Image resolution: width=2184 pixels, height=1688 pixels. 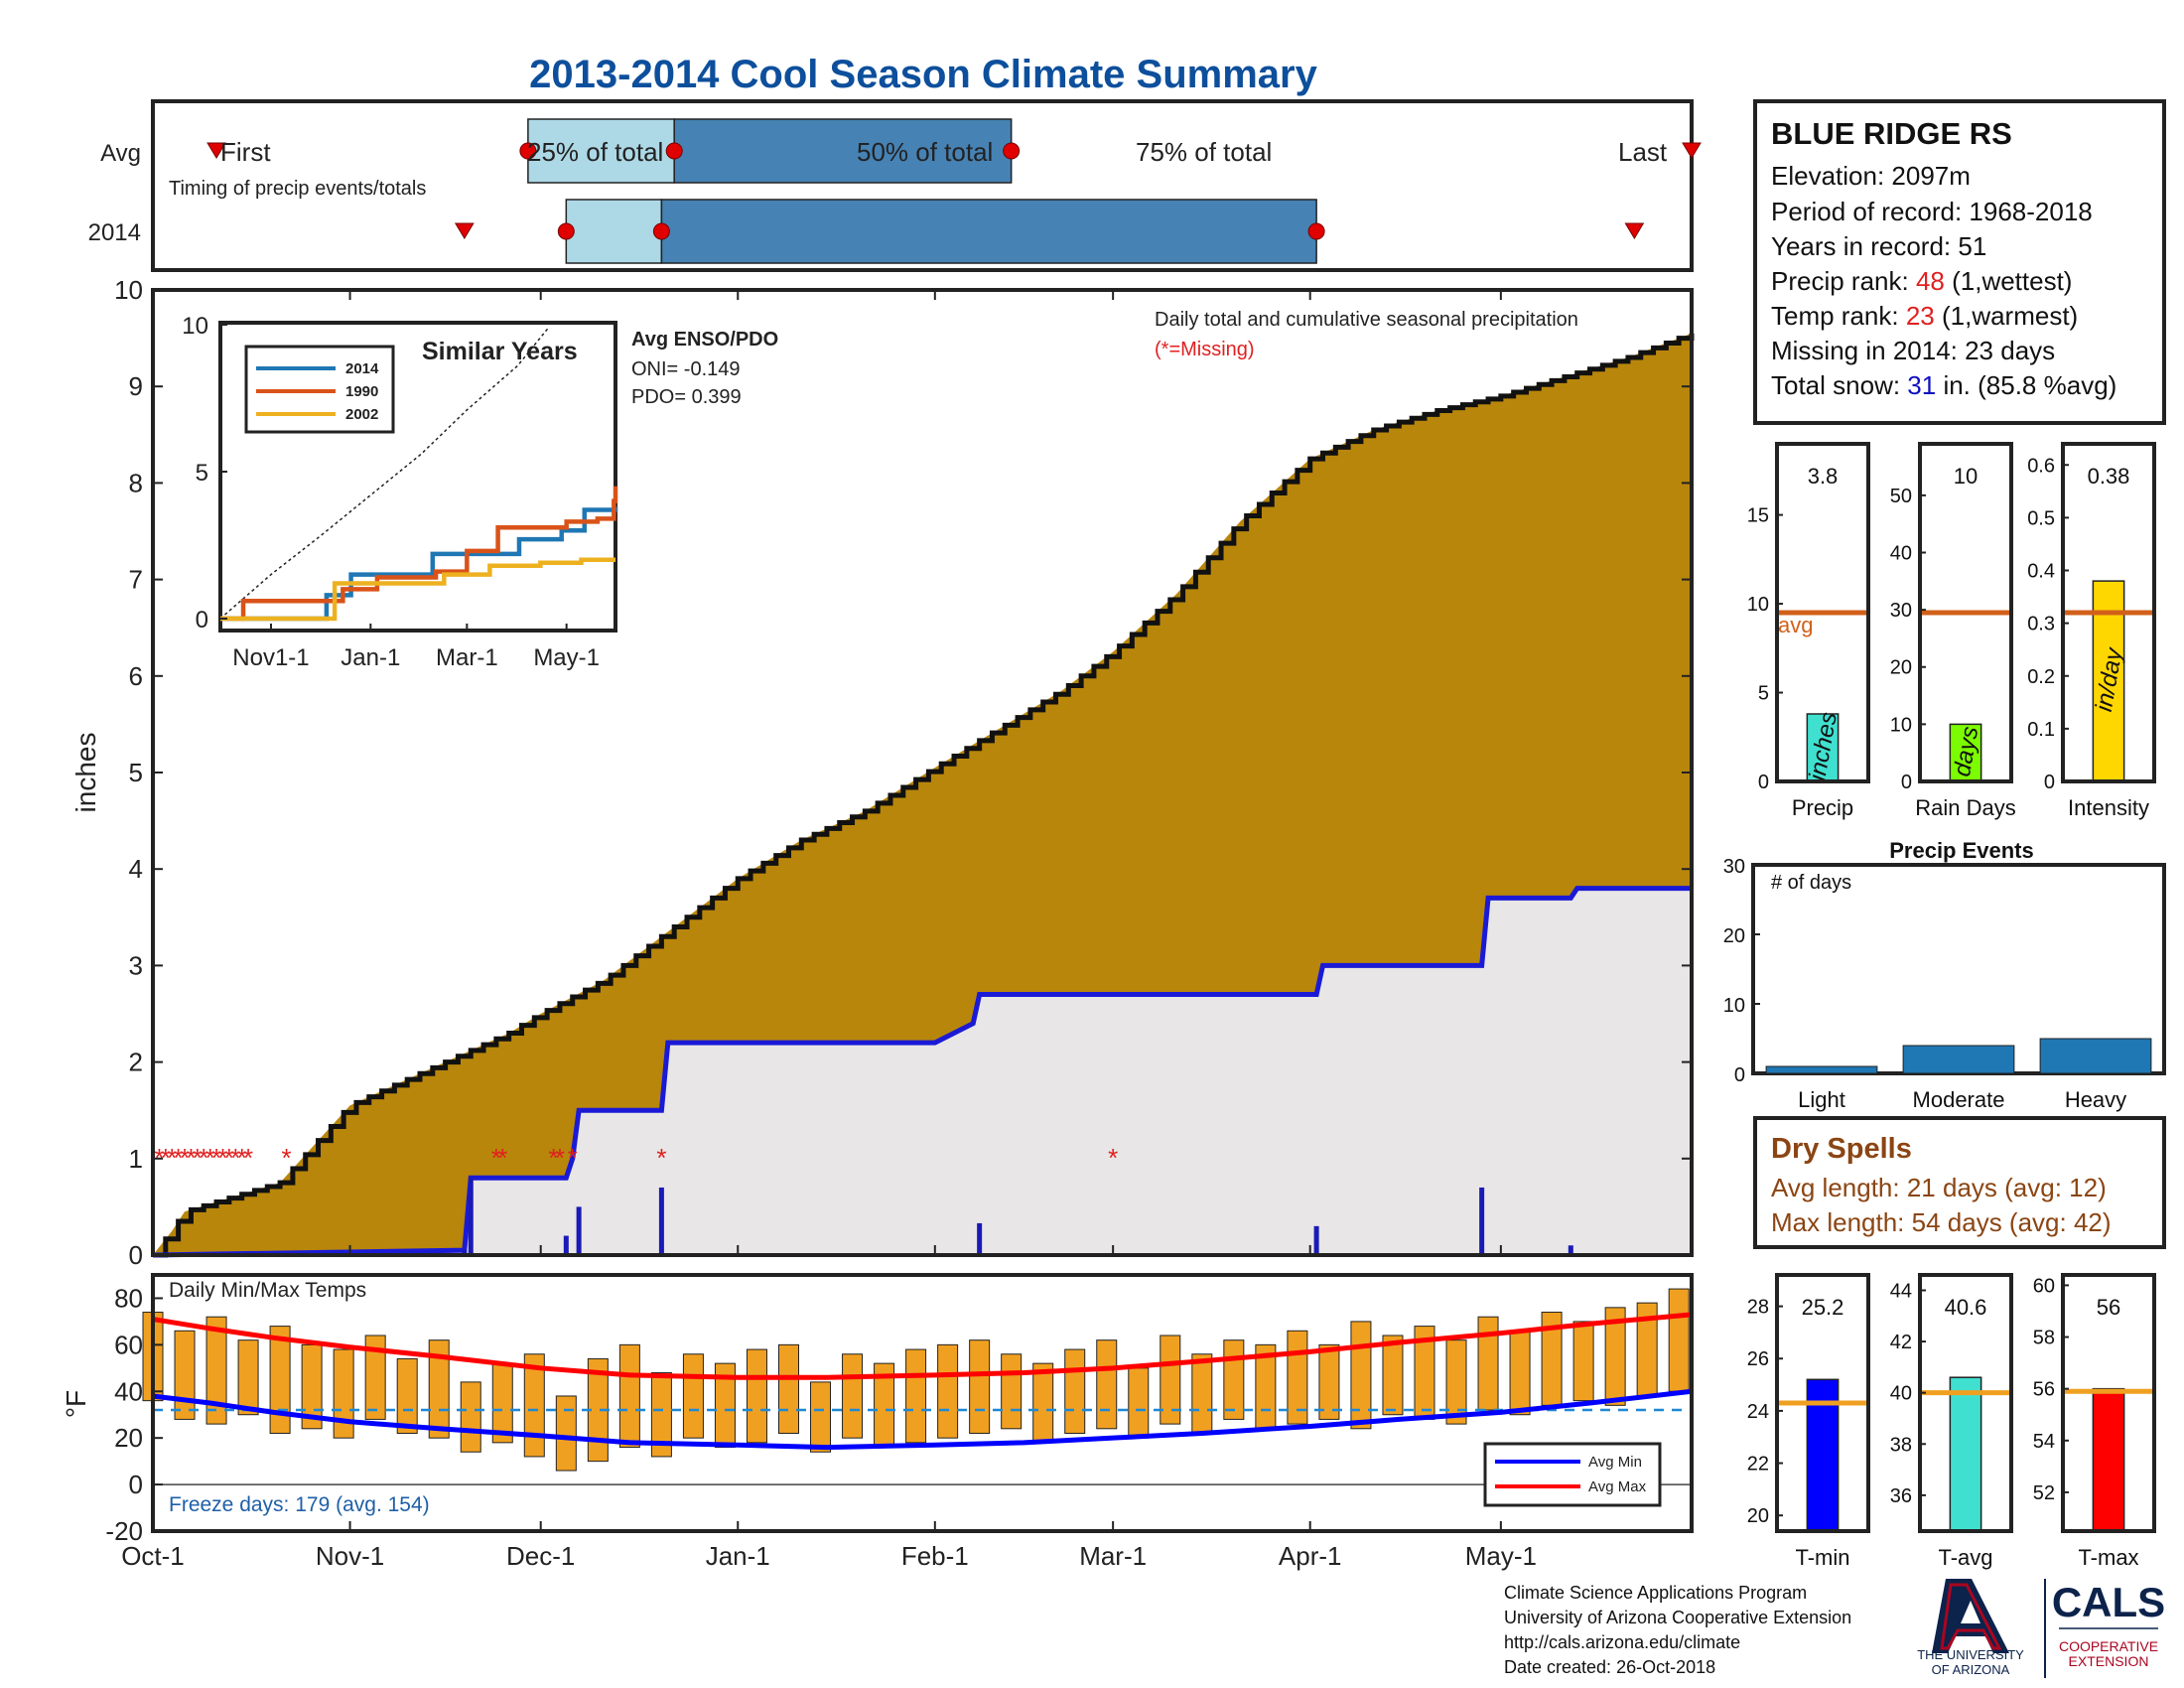 What do you see at coordinates (1901, 725) in the screenshot?
I see `stat-ytick-label: 10` at bounding box center [1901, 725].